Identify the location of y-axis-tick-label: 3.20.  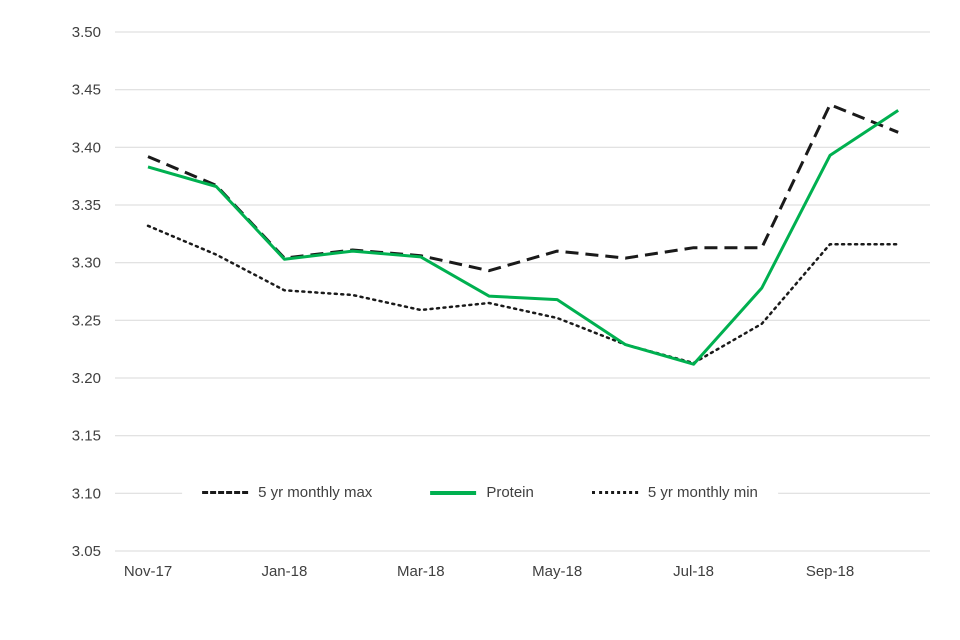
(86, 378).